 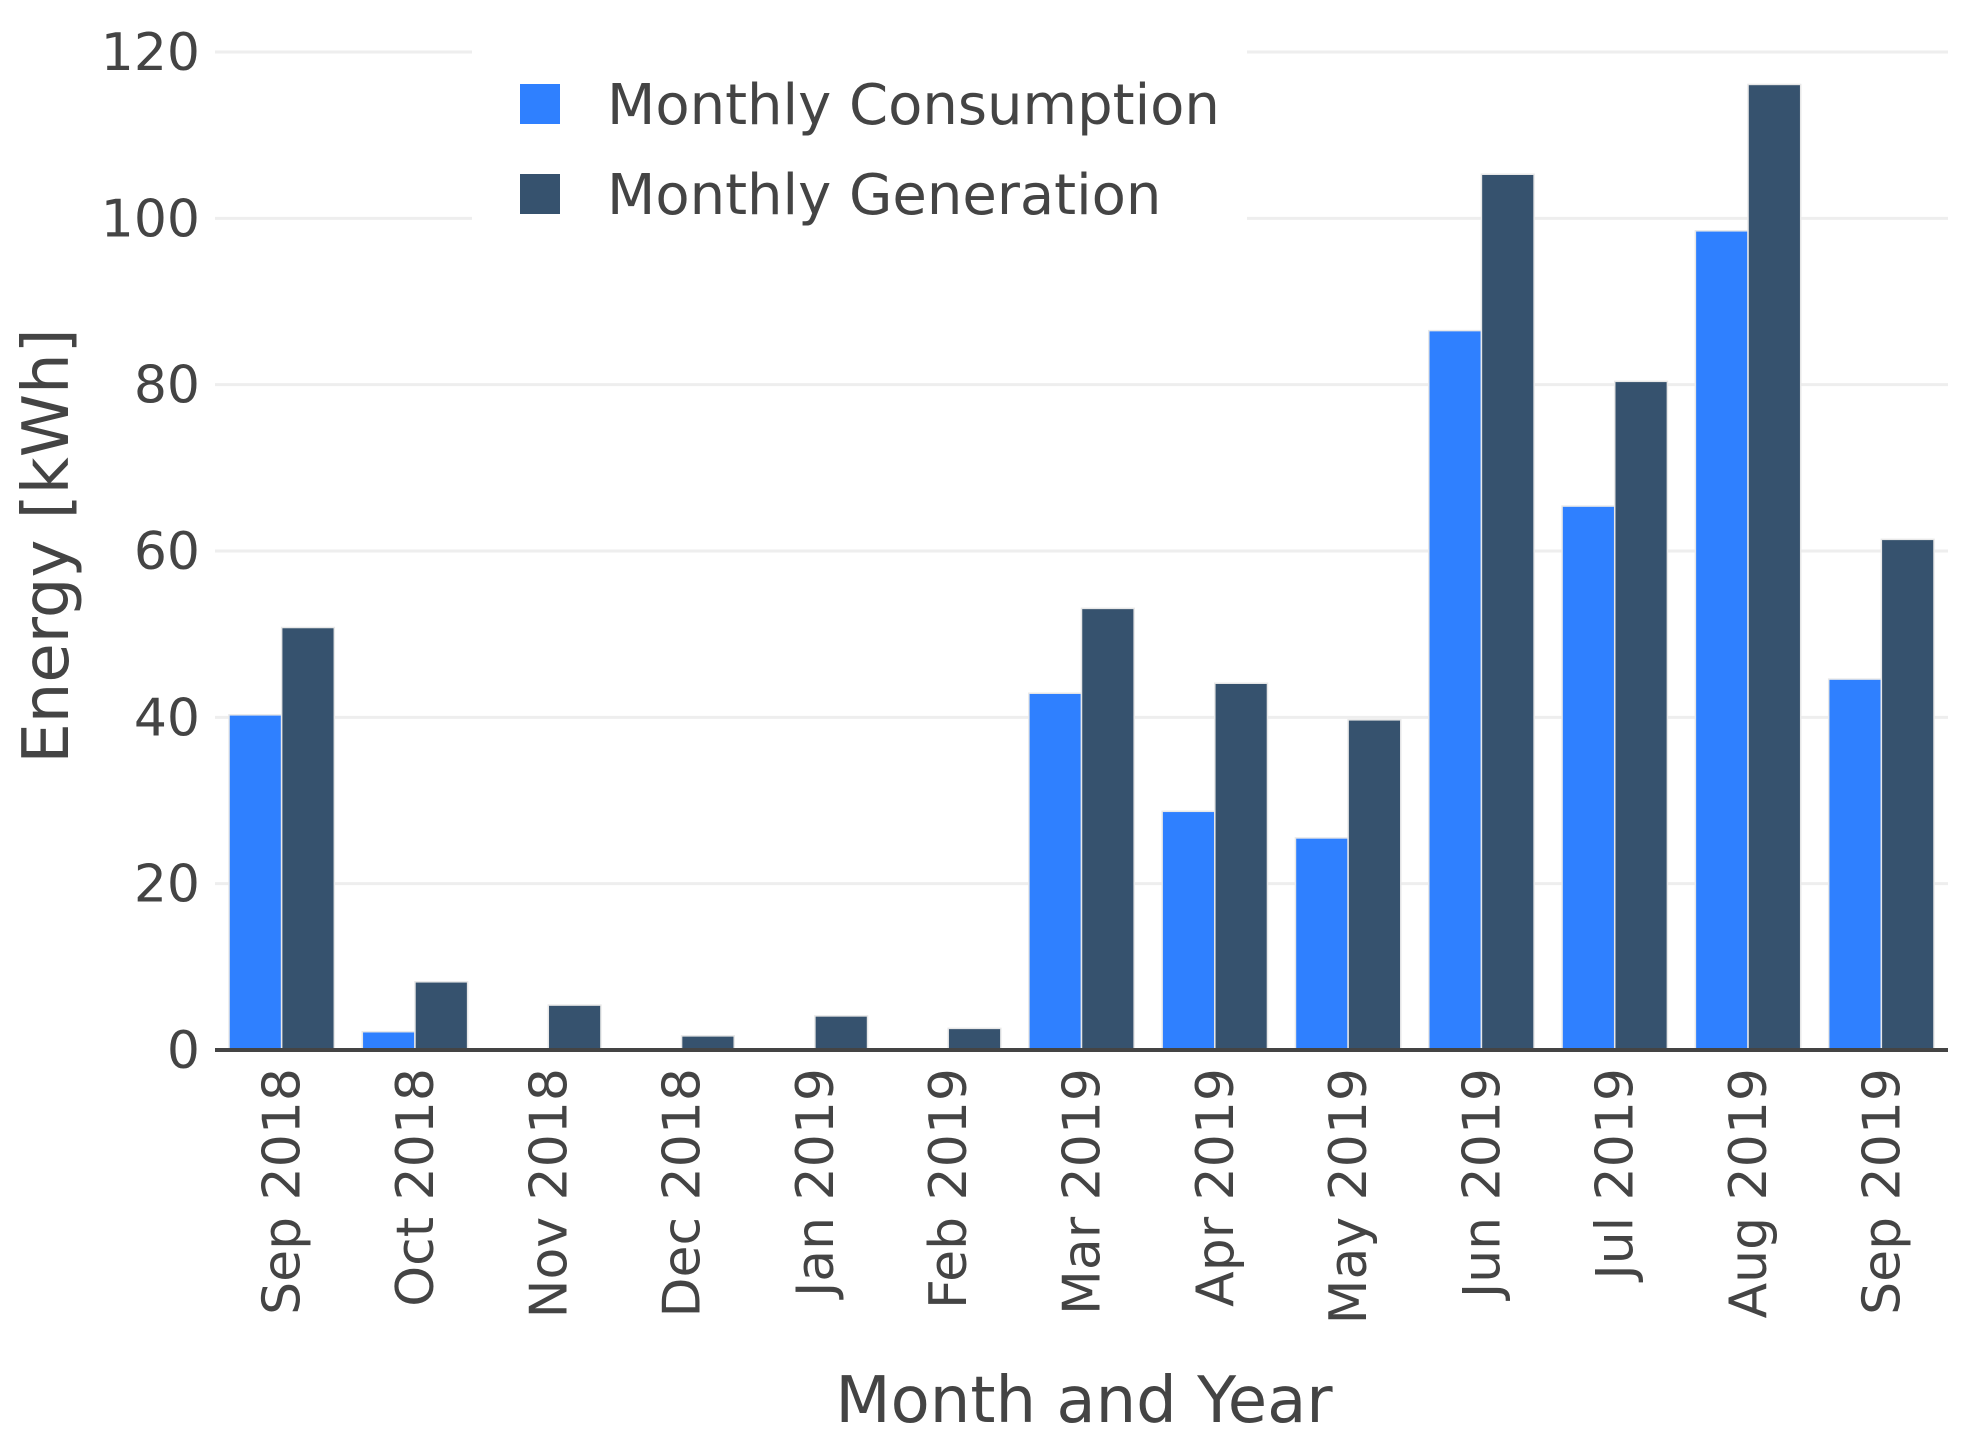 What do you see at coordinates (1374, 885) in the screenshot?
I see `bar-generation-may-2019` at bounding box center [1374, 885].